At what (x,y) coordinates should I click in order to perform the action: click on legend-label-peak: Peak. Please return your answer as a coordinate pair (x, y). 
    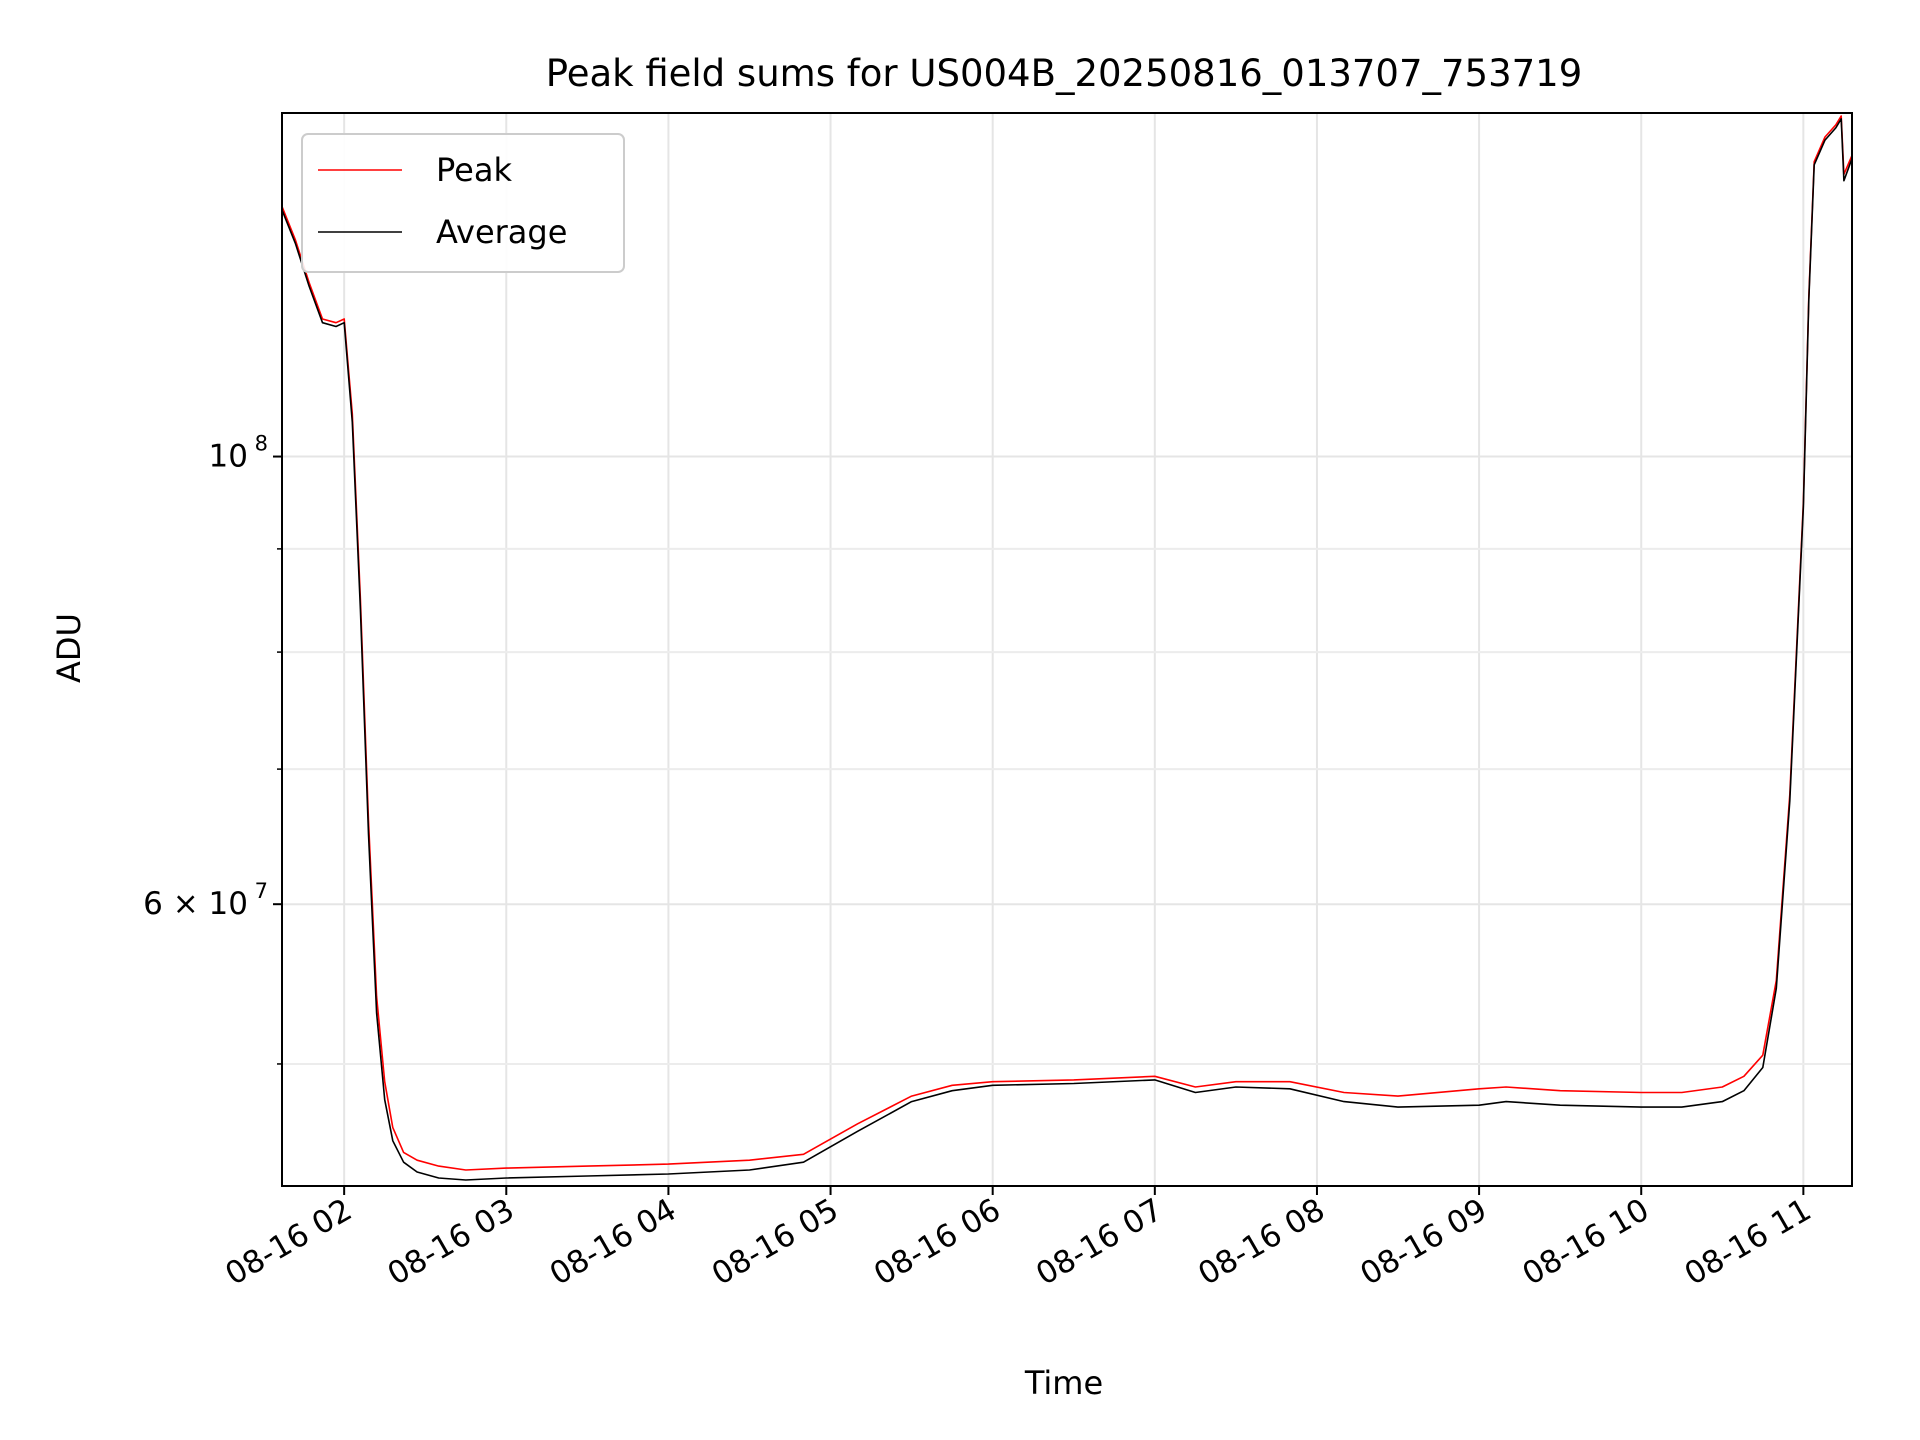
    Looking at the image, I should click on (474, 170).